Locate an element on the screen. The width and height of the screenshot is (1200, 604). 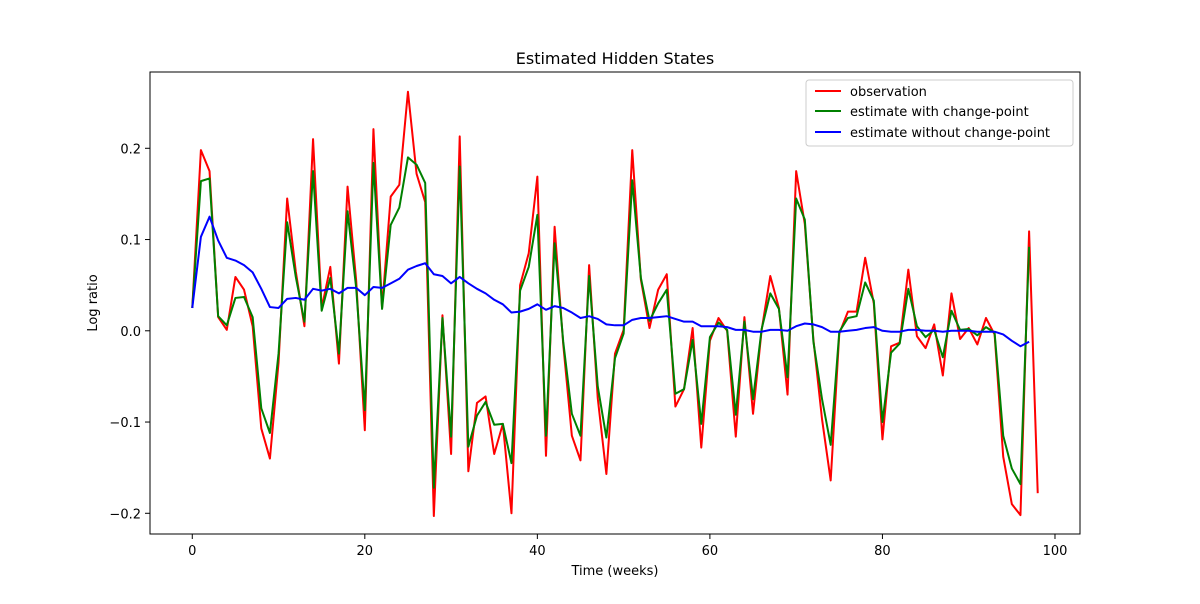
y-tick-label: 0.1 is located at coordinates (130, 241).